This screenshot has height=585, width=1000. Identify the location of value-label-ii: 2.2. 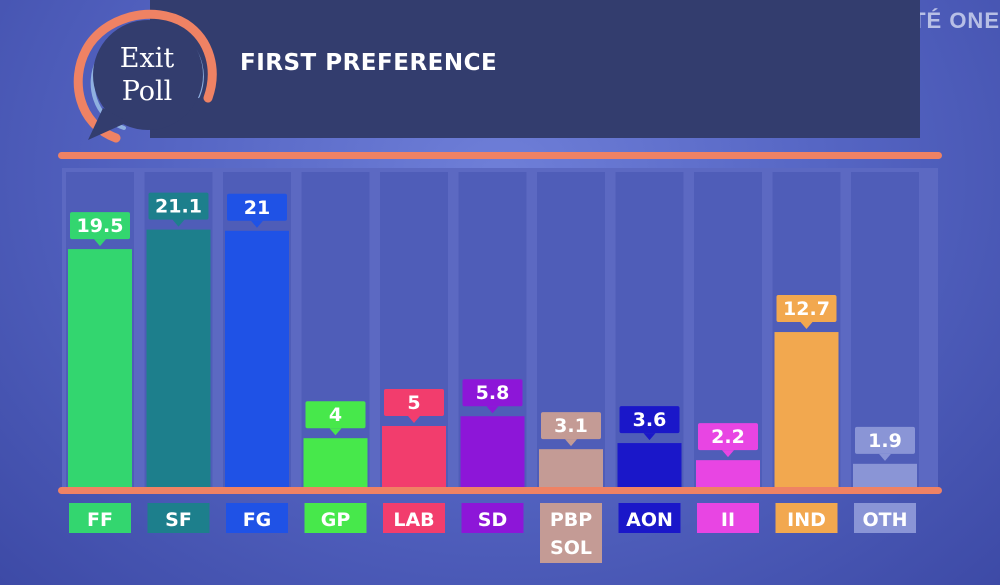
(728, 437).